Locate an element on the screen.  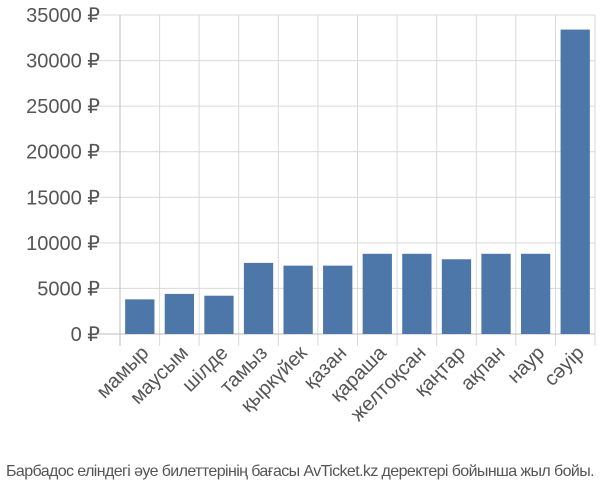
y-tick-label: 20000 ₽ is located at coordinates (63, 153).